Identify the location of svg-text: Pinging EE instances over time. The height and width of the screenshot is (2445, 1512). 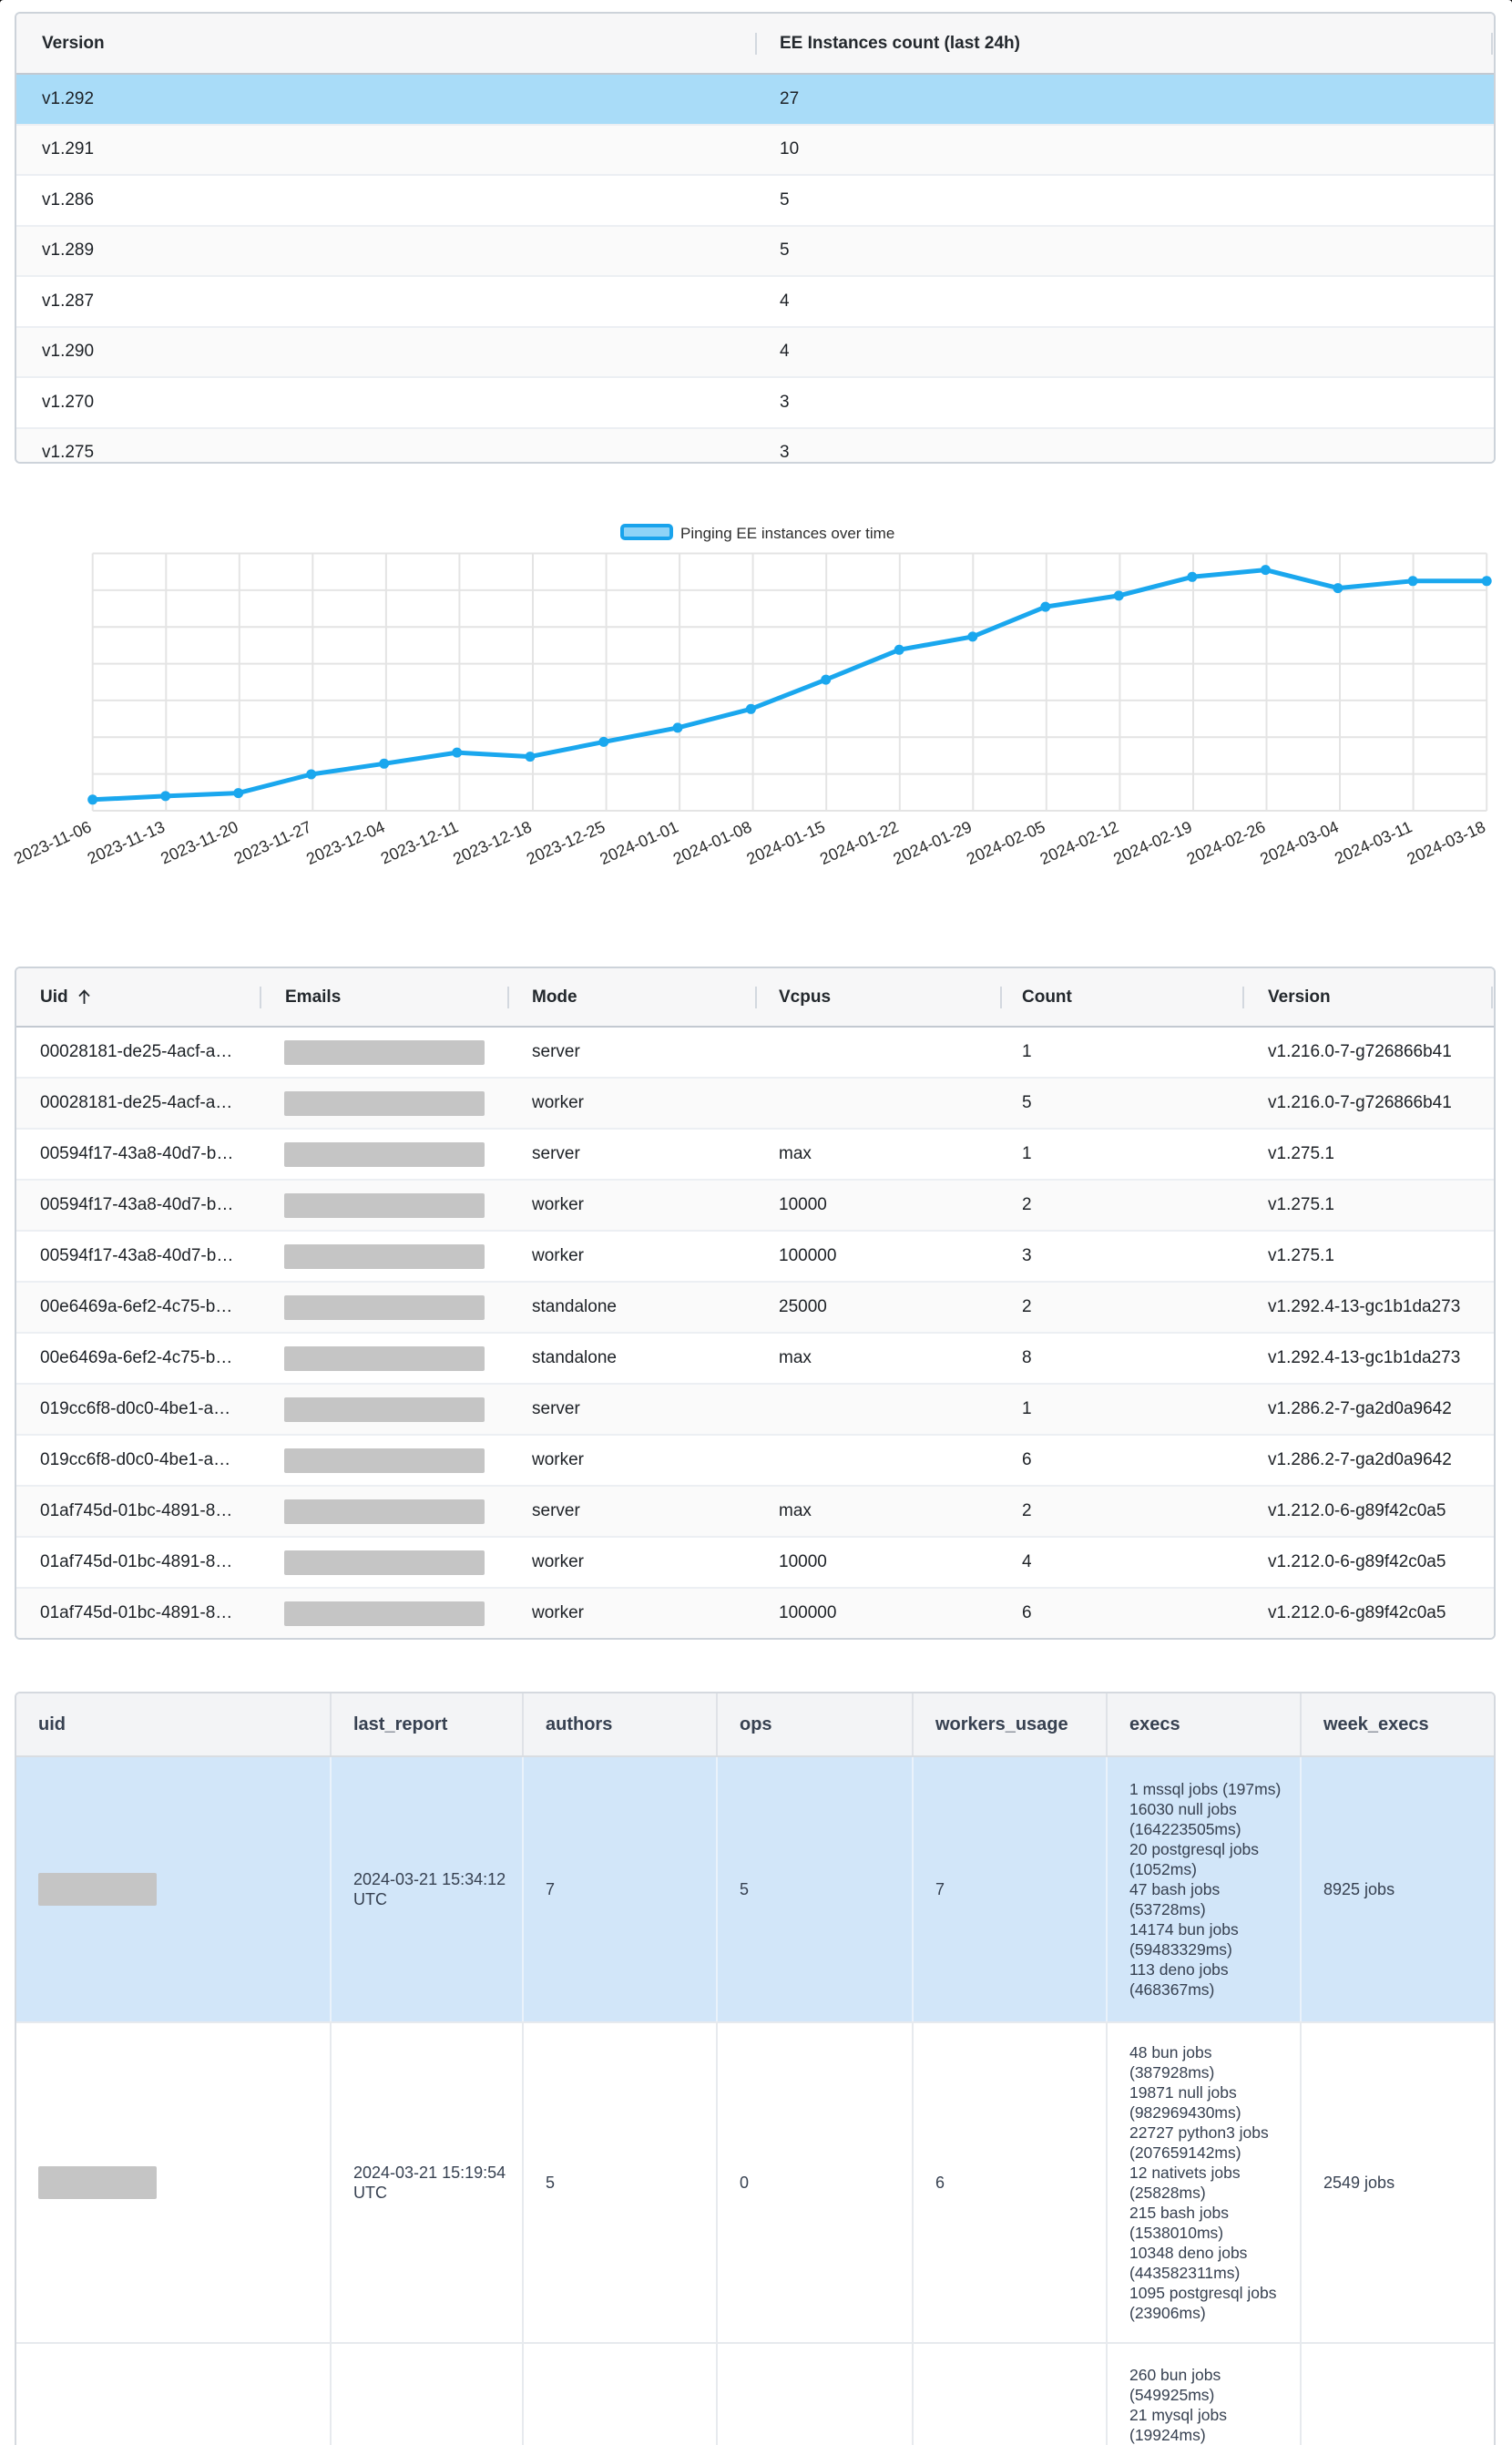
(787, 533).